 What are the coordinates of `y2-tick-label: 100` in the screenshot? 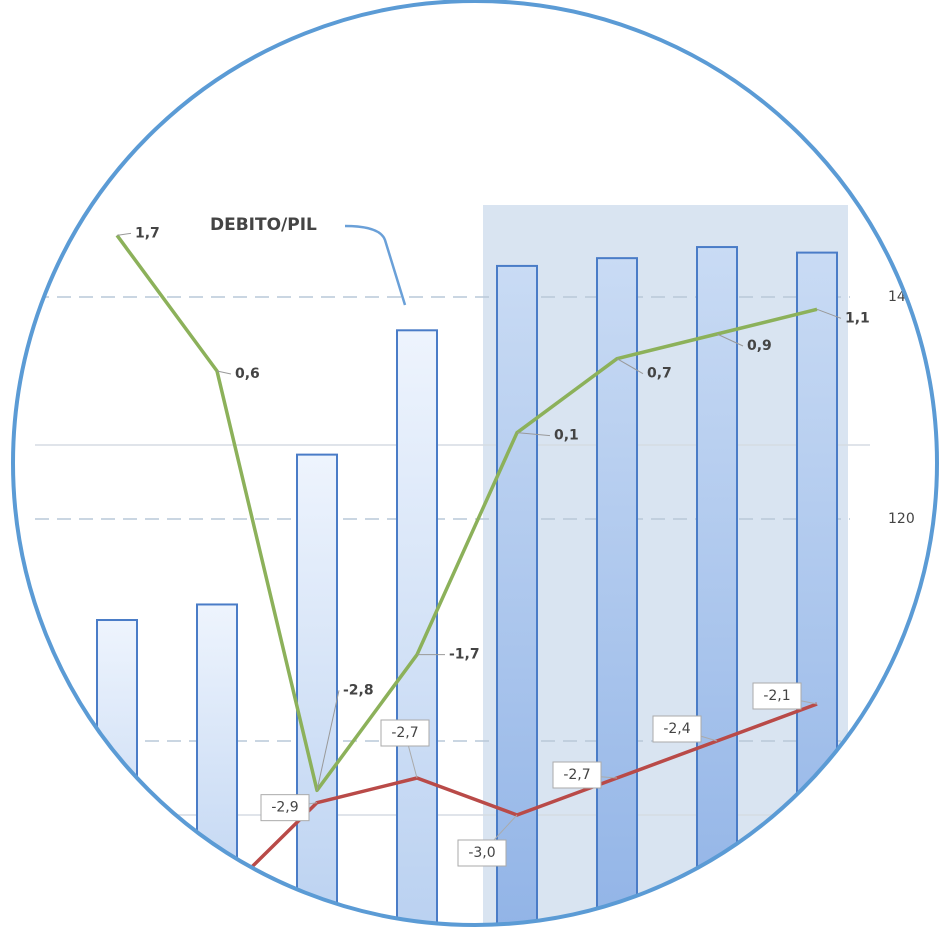 It's located at (901, 741).